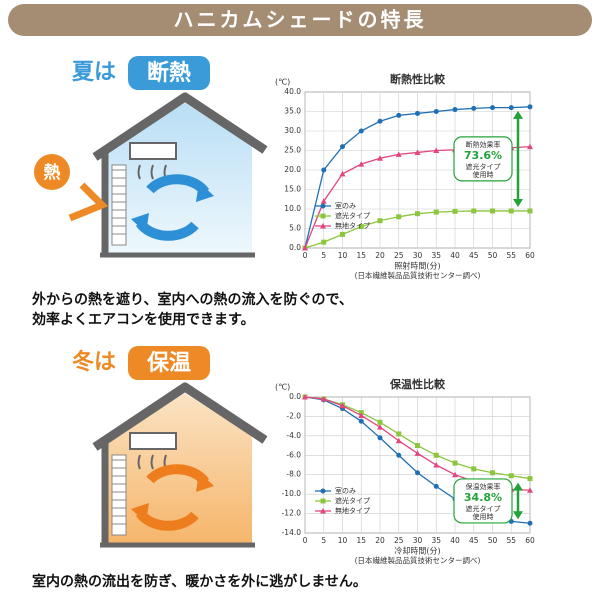 The image size is (600, 604). Describe the element at coordinates (293, 474) in the screenshot. I see `y-tick-label: -8.0` at that location.